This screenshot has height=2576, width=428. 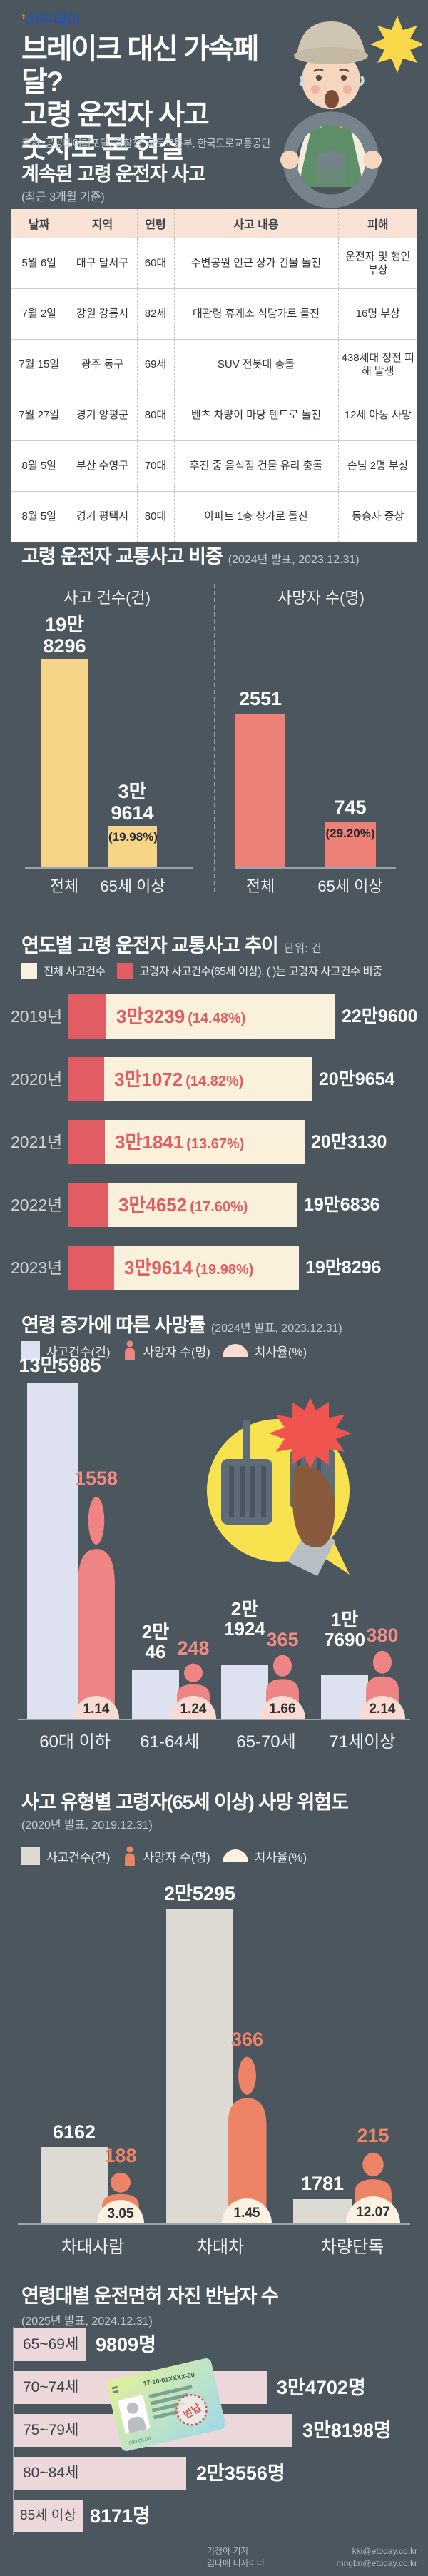 What do you see at coordinates (121, 2155) in the screenshot?
I see `deaths-value: 188` at bounding box center [121, 2155].